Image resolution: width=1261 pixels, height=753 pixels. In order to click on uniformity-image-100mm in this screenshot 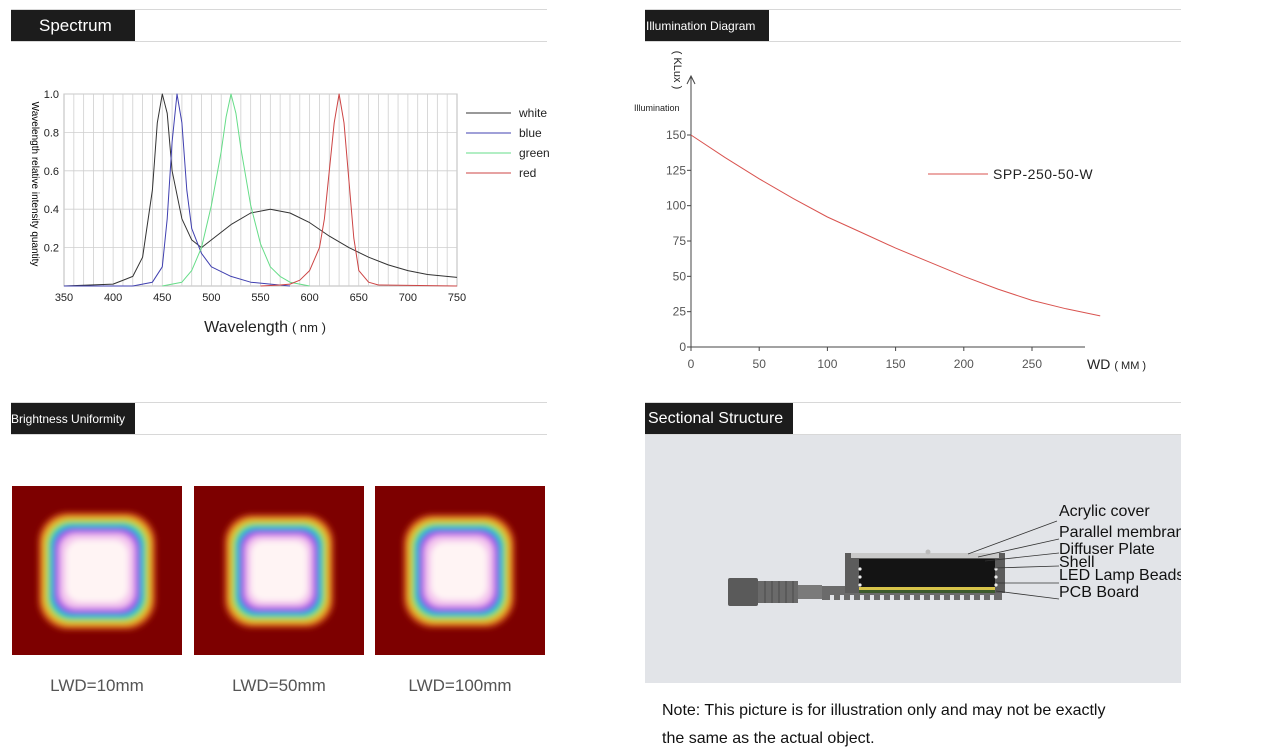, I will do `click(460, 570)`.